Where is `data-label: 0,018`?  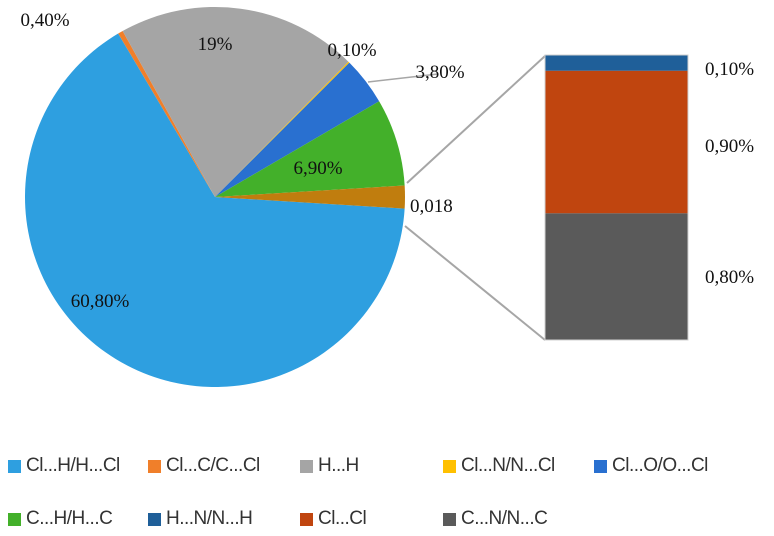 data-label: 0,018 is located at coordinates (431, 206).